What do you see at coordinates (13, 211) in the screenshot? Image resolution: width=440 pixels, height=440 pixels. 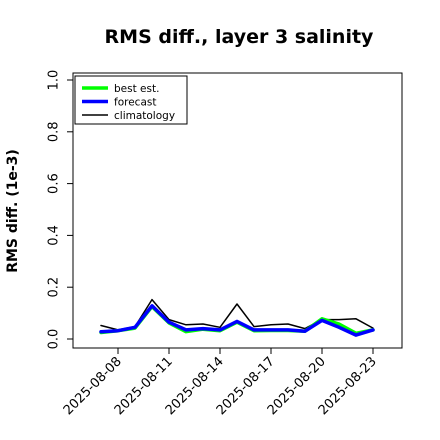 I see `y-axis-label: RMS diff. (1e-3)` at bounding box center [13, 211].